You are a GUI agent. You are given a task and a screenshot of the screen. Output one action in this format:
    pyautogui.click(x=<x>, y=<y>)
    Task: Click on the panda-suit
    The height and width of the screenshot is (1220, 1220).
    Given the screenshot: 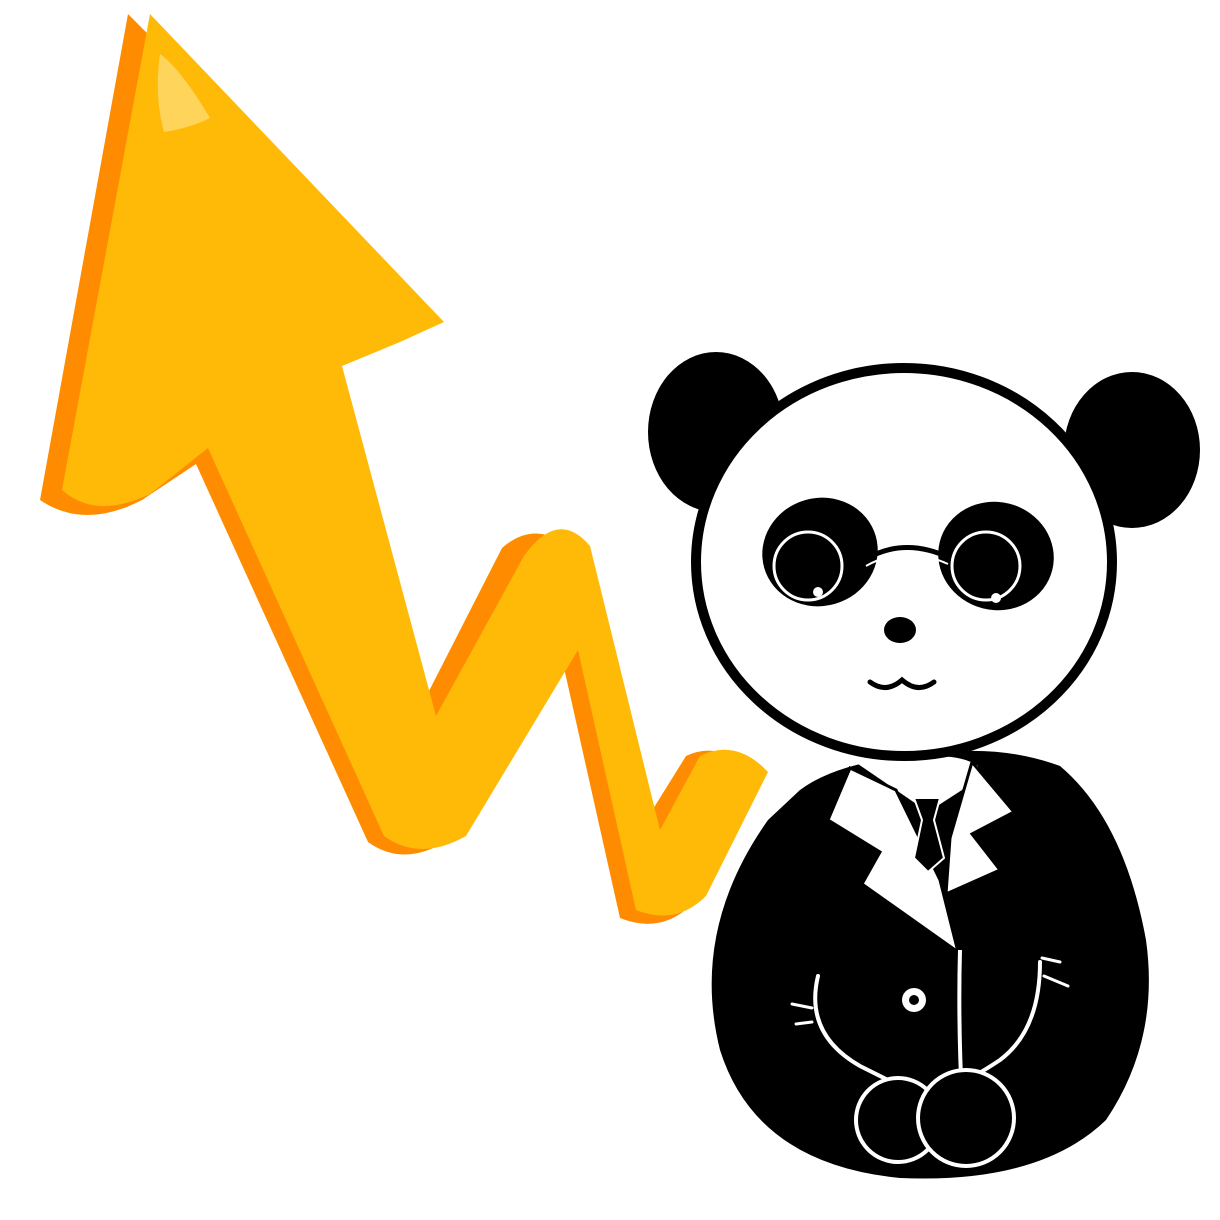 What is the action you would take?
    pyautogui.click(x=930, y=964)
    